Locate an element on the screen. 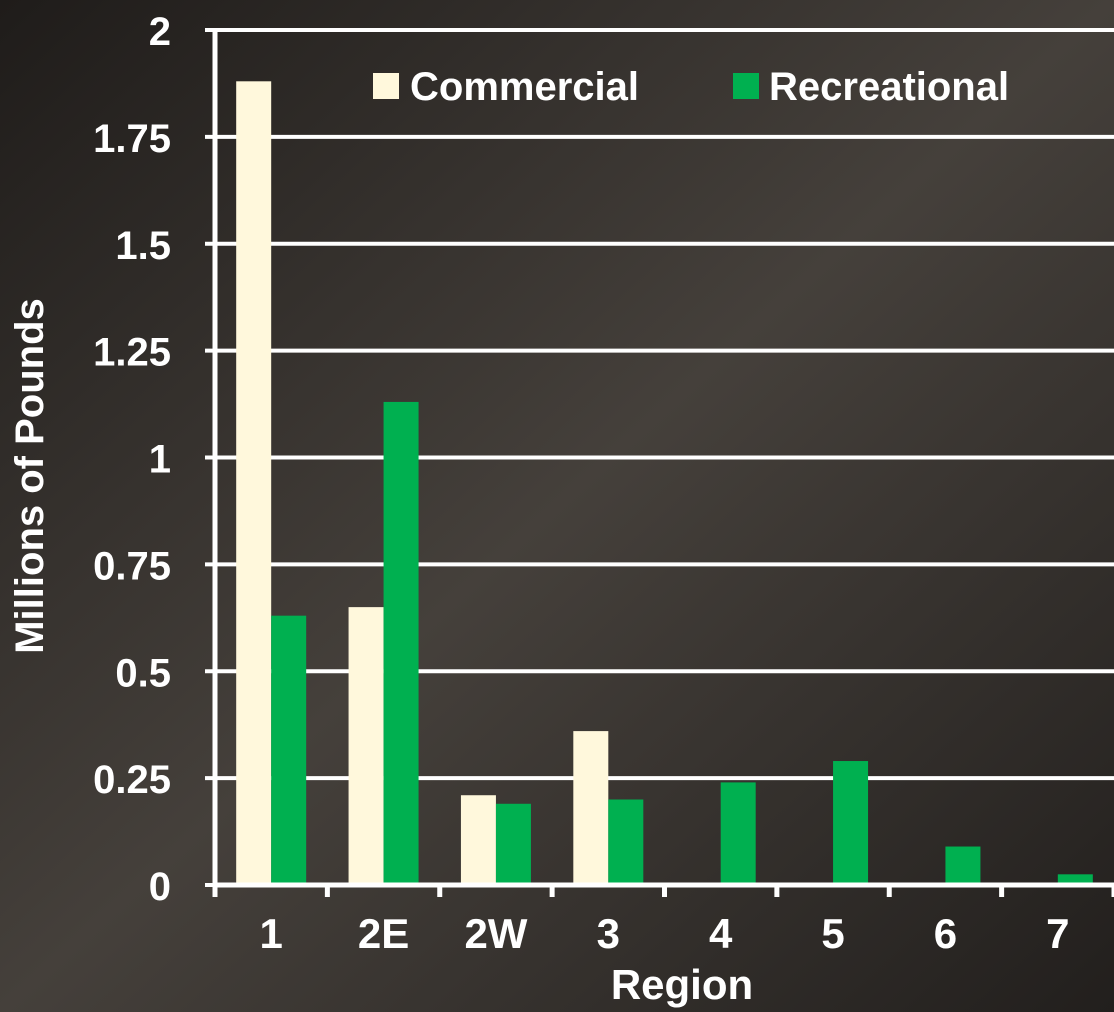 This screenshot has height=1012, width=1114. y-tick-label: 0 is located at coordinates (160, 887).